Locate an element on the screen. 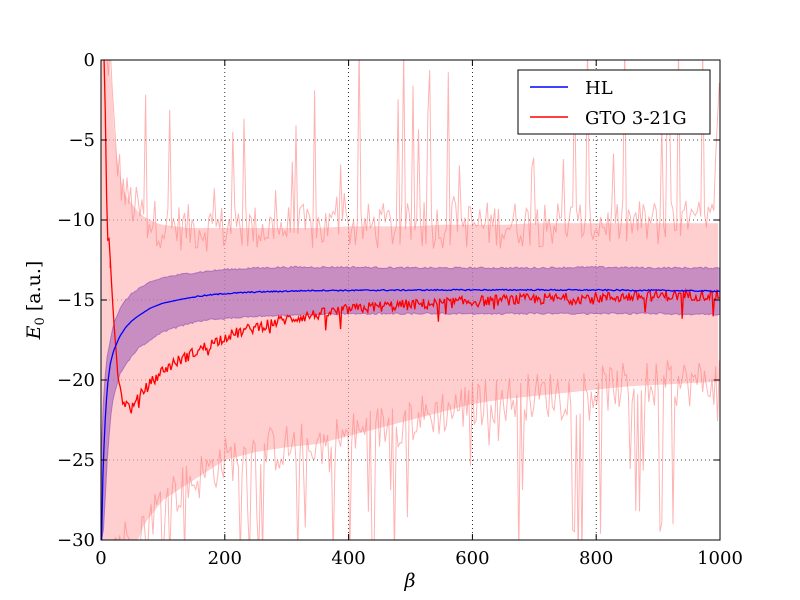 The width and height of the screenshot is (800, 600). y-tick-label: −15 is located at coordinates (76, 300).